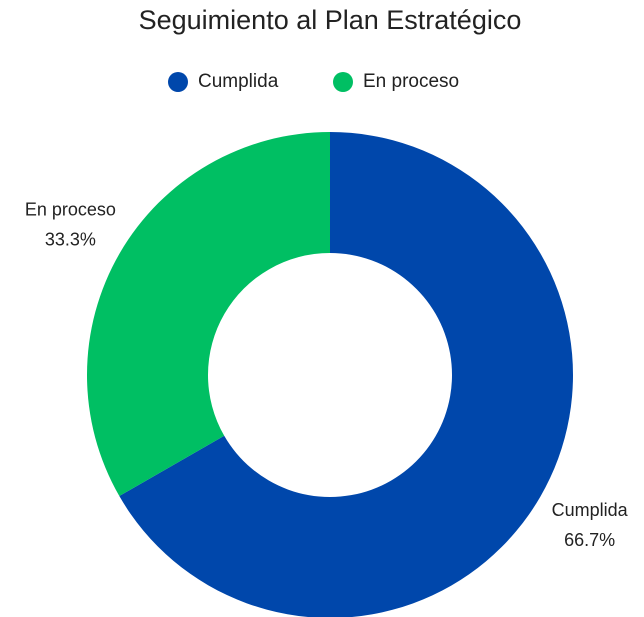  What do you see at coordinates (590, 510) in the screenshot?
I see `slice-label: Cumplida` at bounding box center [590, 510].